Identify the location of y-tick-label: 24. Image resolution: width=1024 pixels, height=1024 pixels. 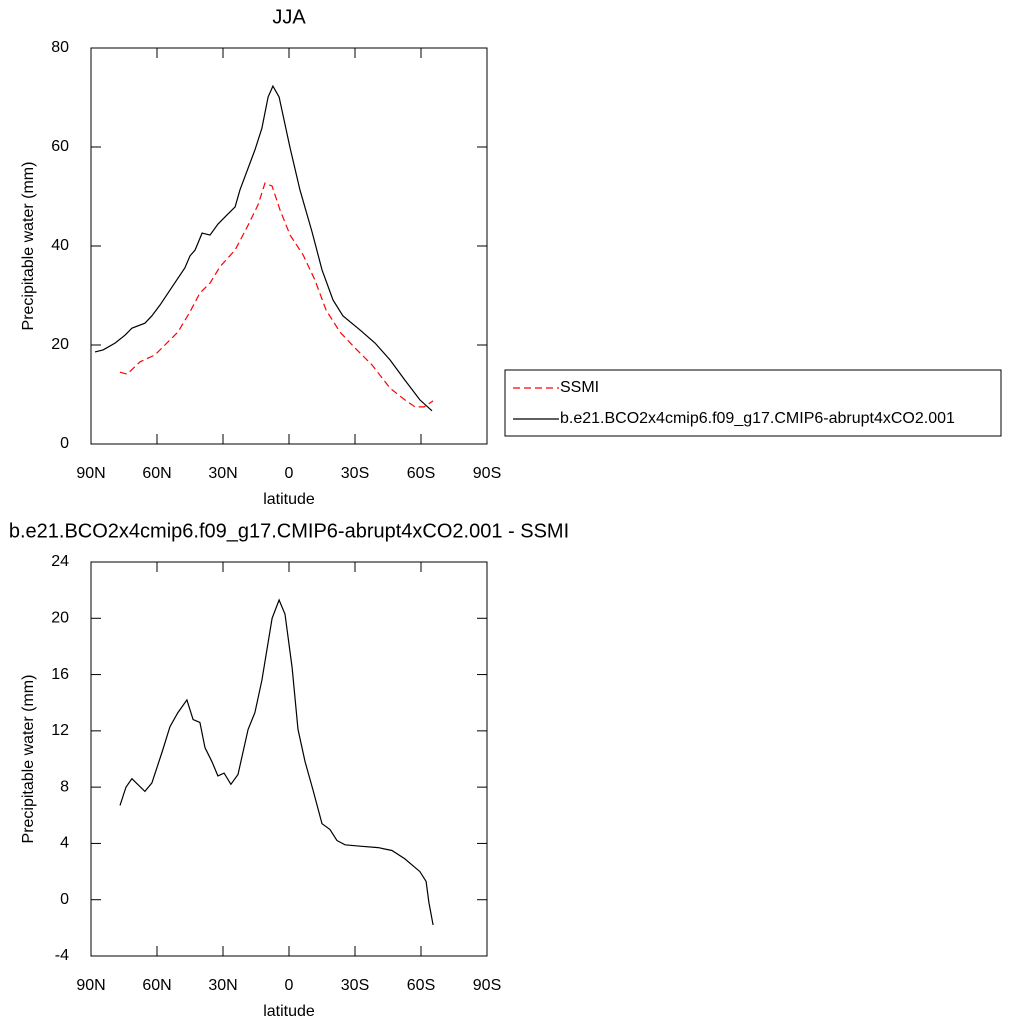
(60, 561).